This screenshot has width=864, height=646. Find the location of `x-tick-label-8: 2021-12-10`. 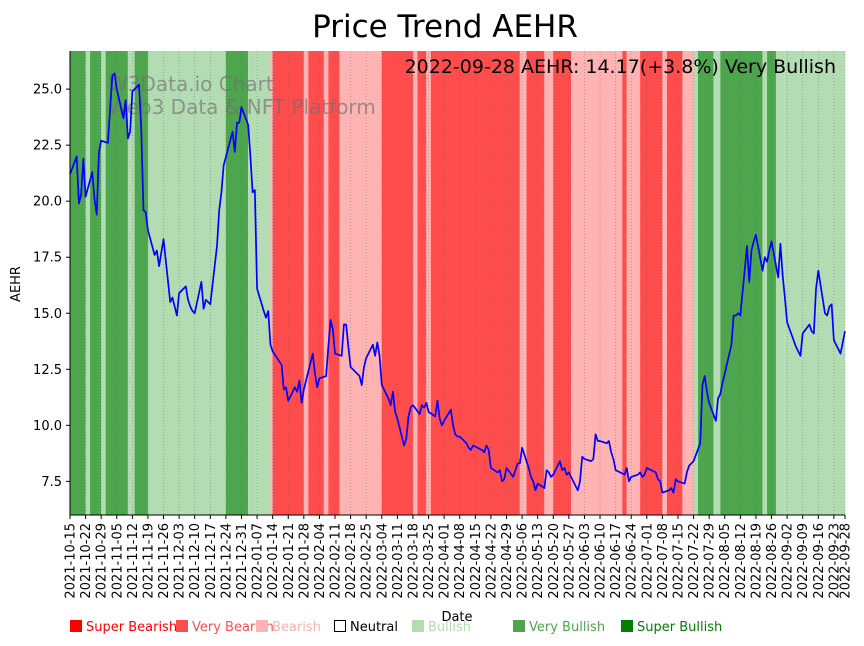

x-tick-label-8: 2021-12-10 is located at coordinates (195, 561).